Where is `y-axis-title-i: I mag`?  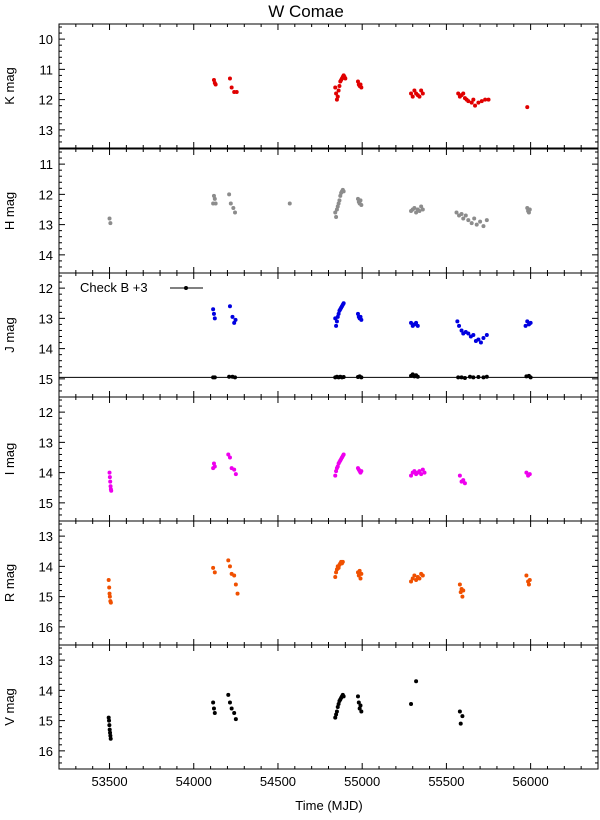
y-axis-title-i: I mag is located at coordinates (9, 459).